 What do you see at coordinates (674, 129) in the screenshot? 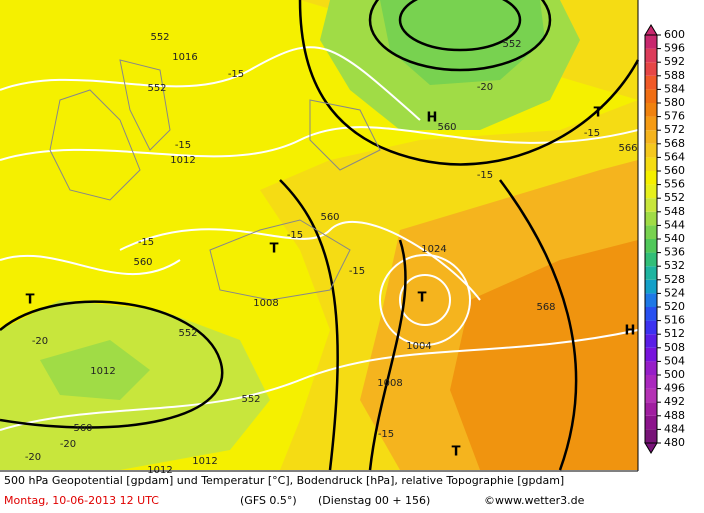
I see `colorbar-label: 572` at bounding box center [674, 129].